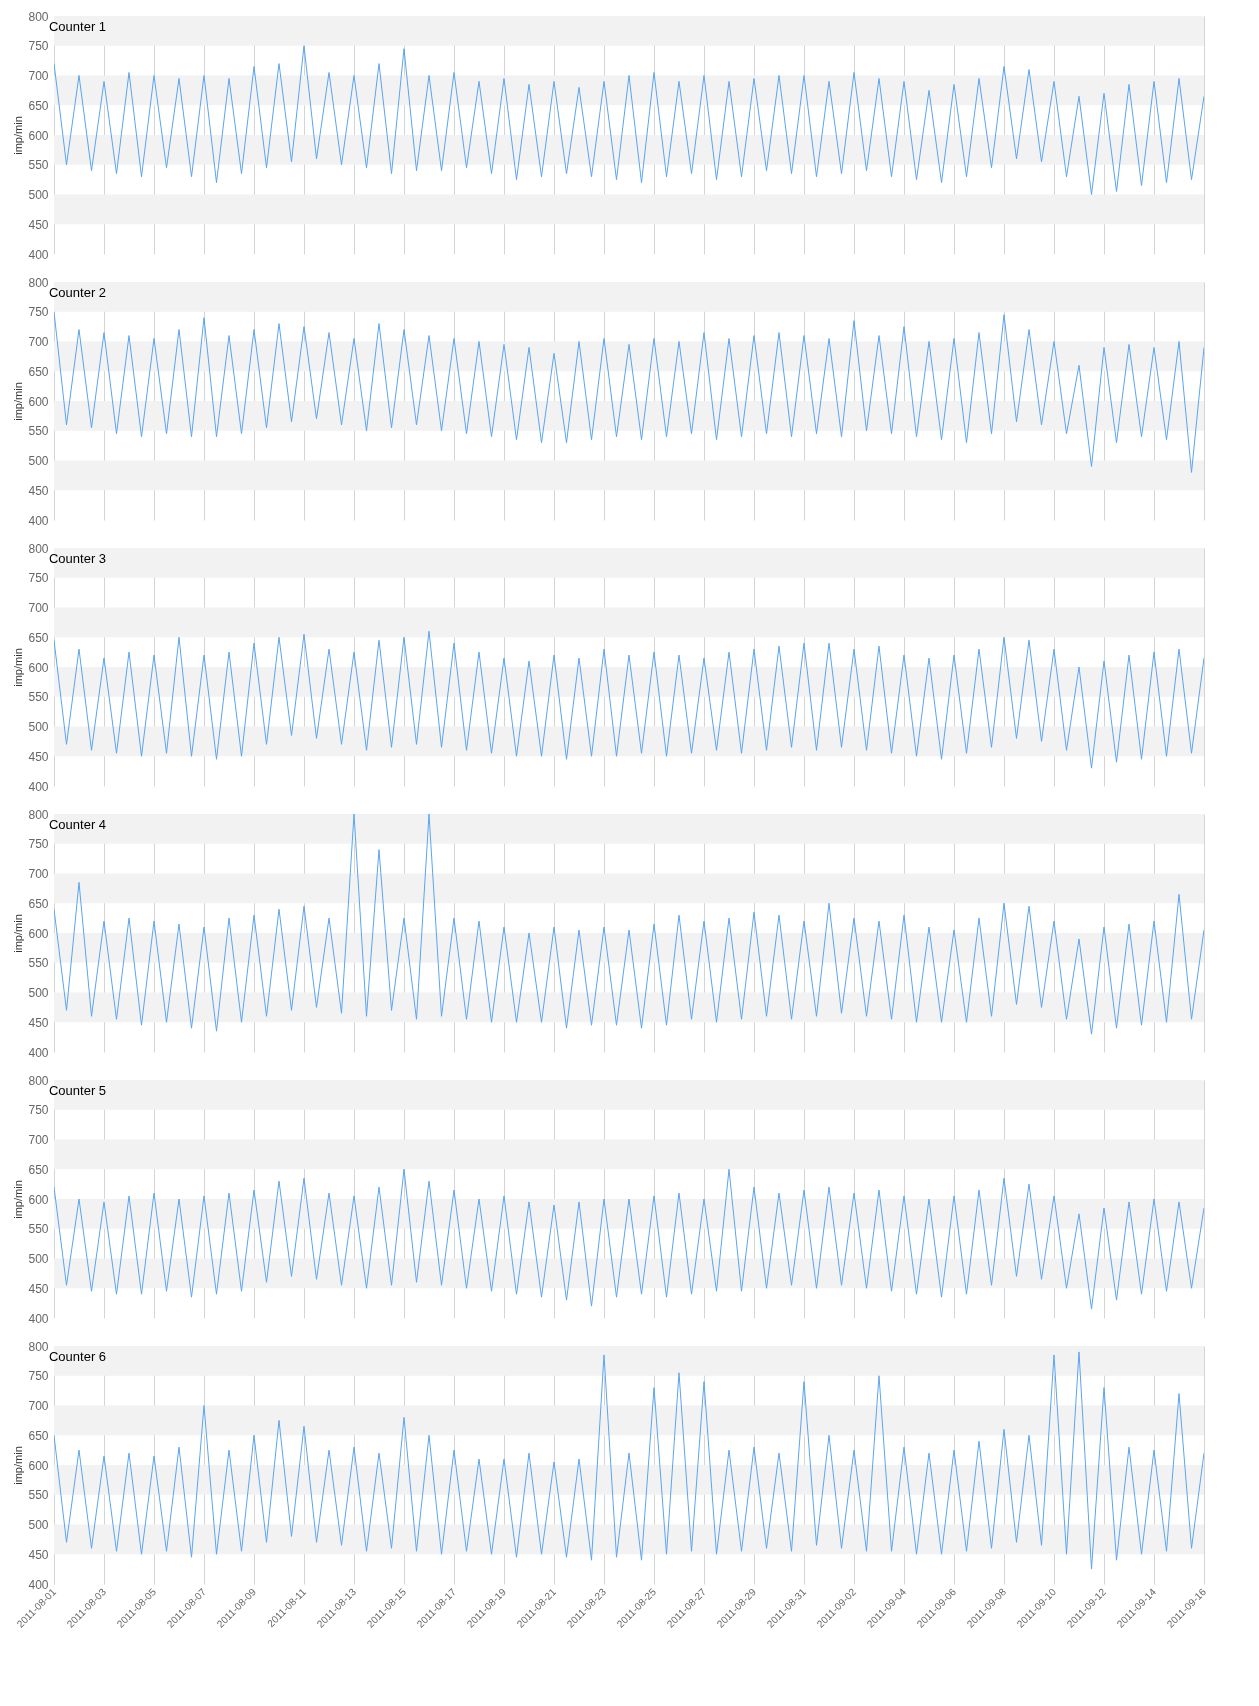 This screenshot has height=1706, width=1259. I want to click on chart-title: Counter 6, so click(77, 1356).